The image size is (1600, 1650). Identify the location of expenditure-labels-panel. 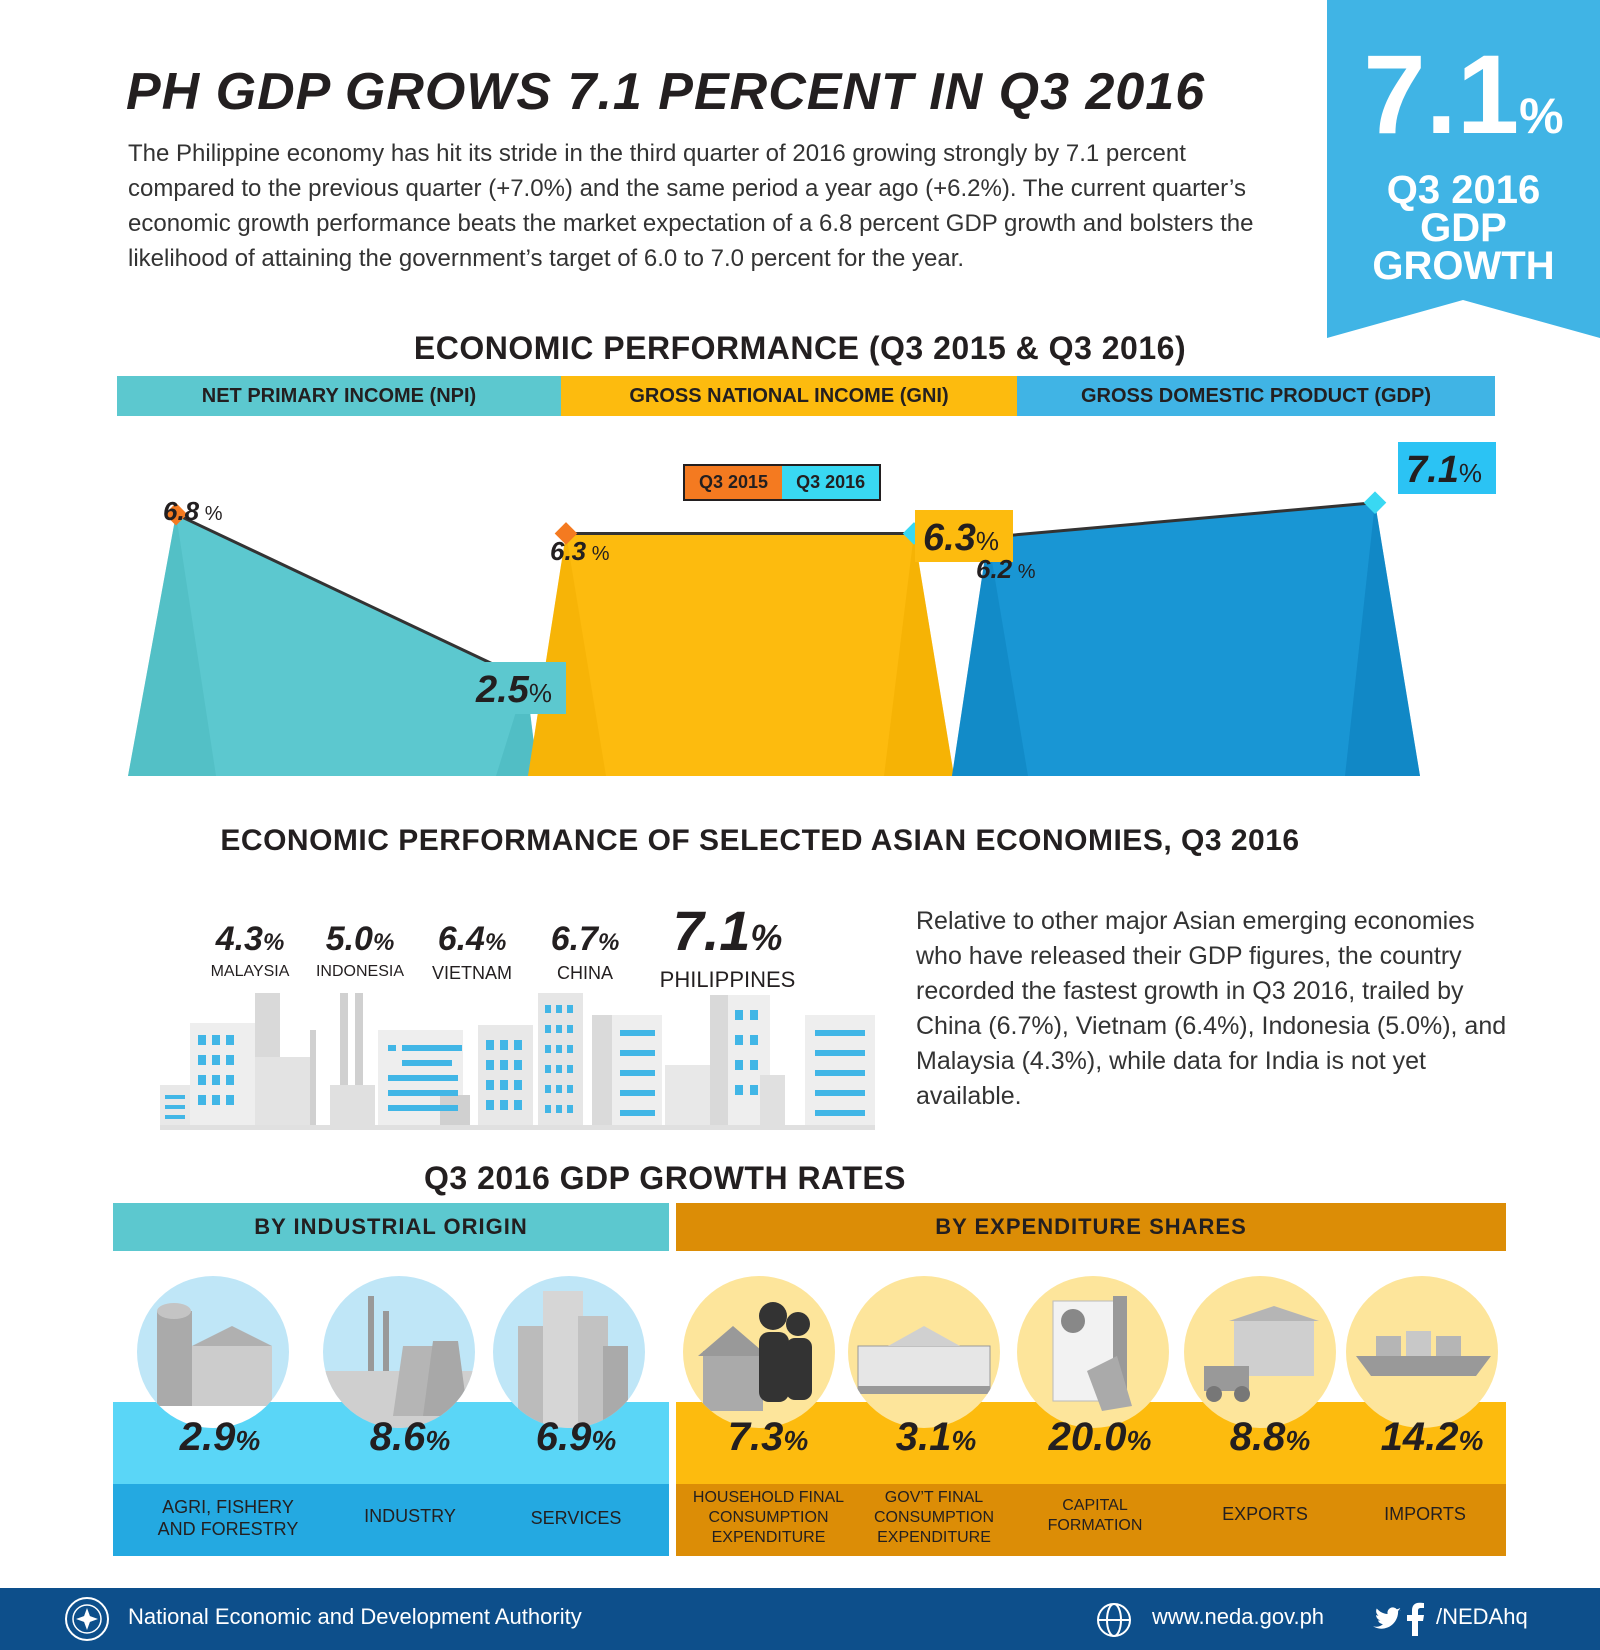
(1091, 1520).